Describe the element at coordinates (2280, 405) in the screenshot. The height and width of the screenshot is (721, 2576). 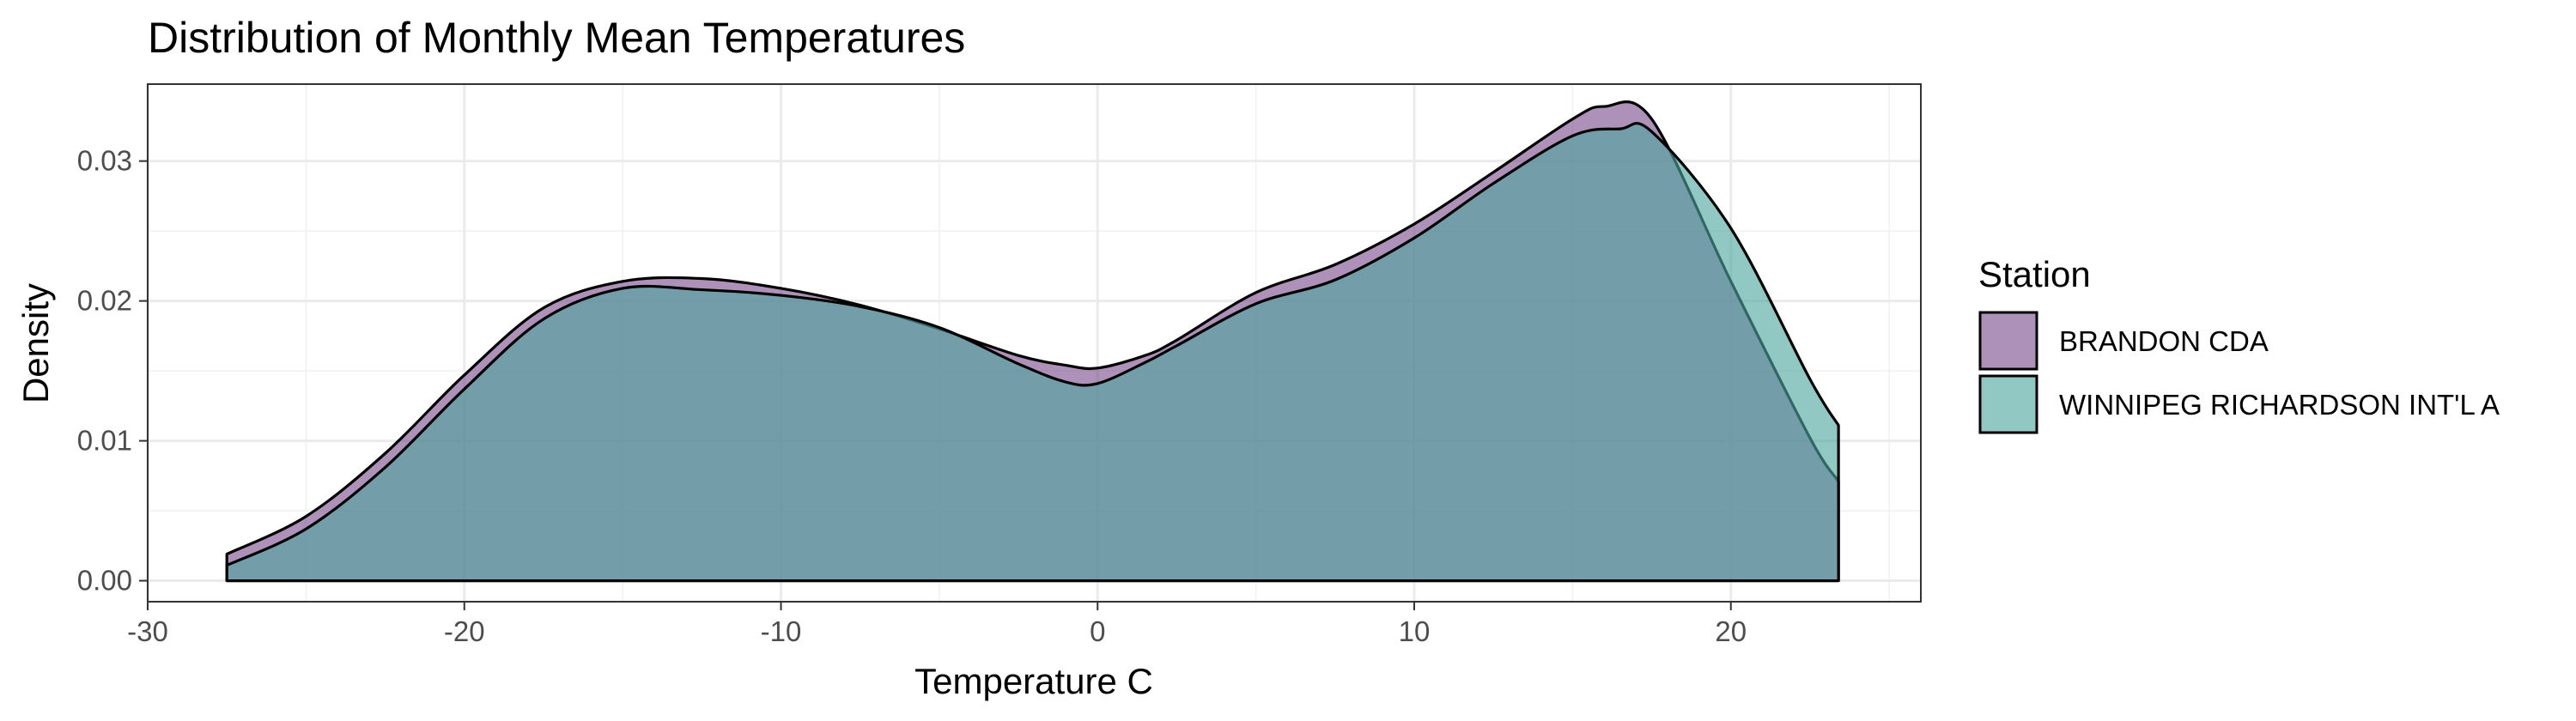
I see `legend-label-winnipeg: WINNIPEG RICHARDSON INT'L A` at that location.